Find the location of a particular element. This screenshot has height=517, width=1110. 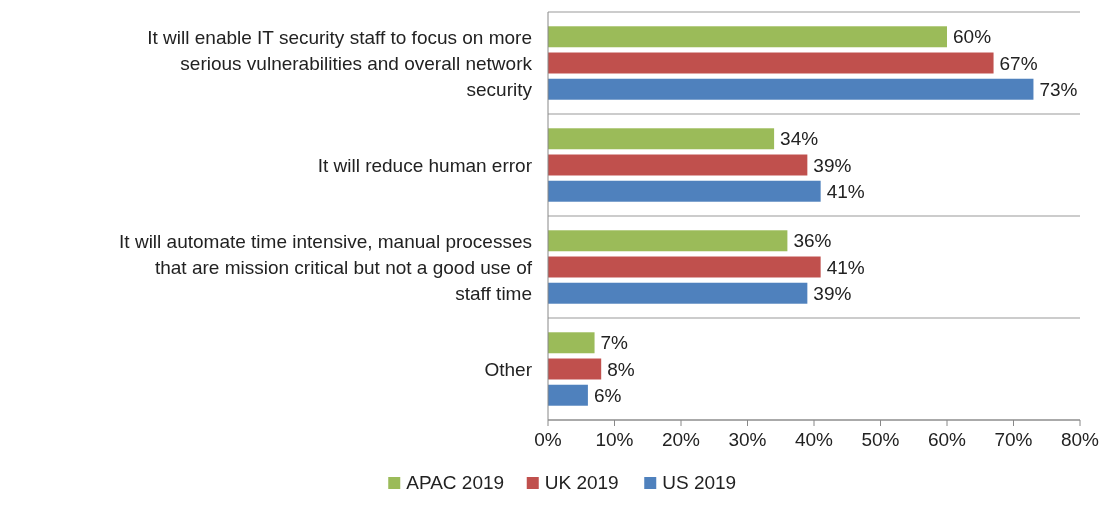

data-label: 73% is located at coordinates (1058, 89).